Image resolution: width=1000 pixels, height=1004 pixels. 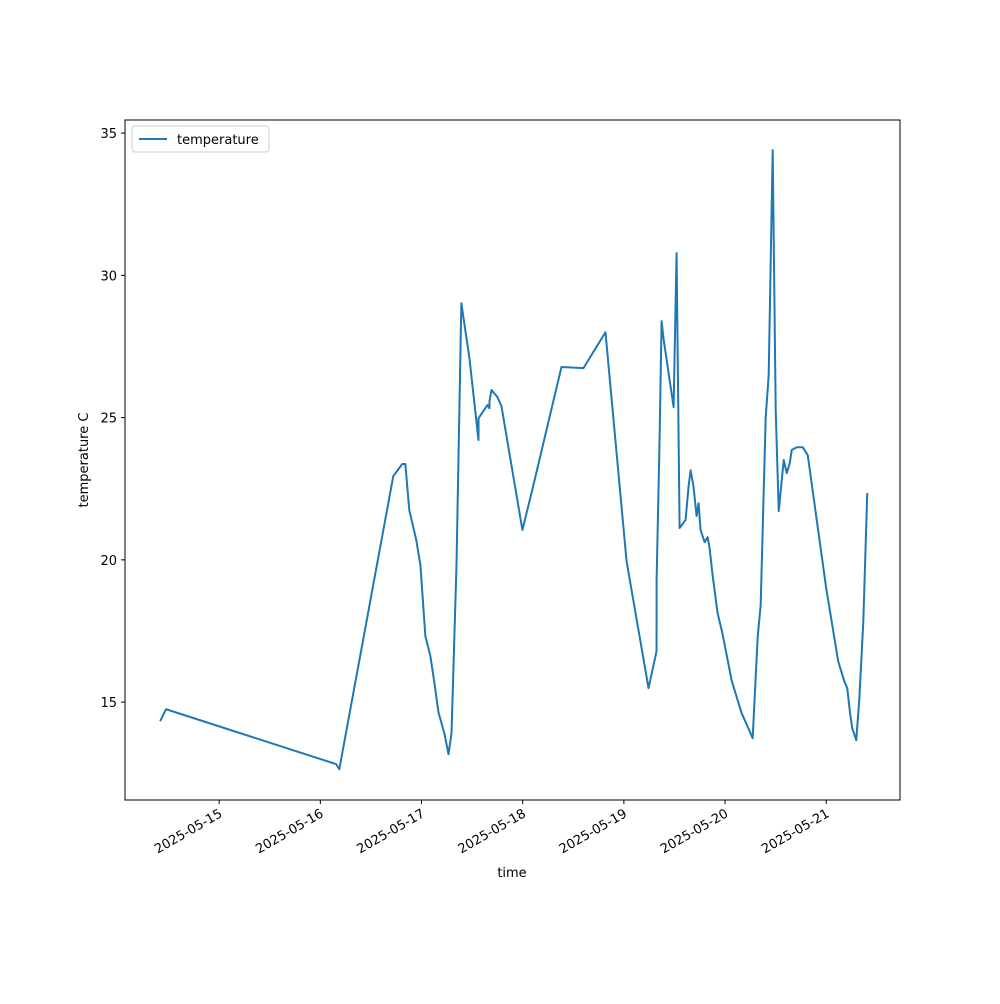 I want to click on y-tick-label: 30, so click(x=108, y=276).